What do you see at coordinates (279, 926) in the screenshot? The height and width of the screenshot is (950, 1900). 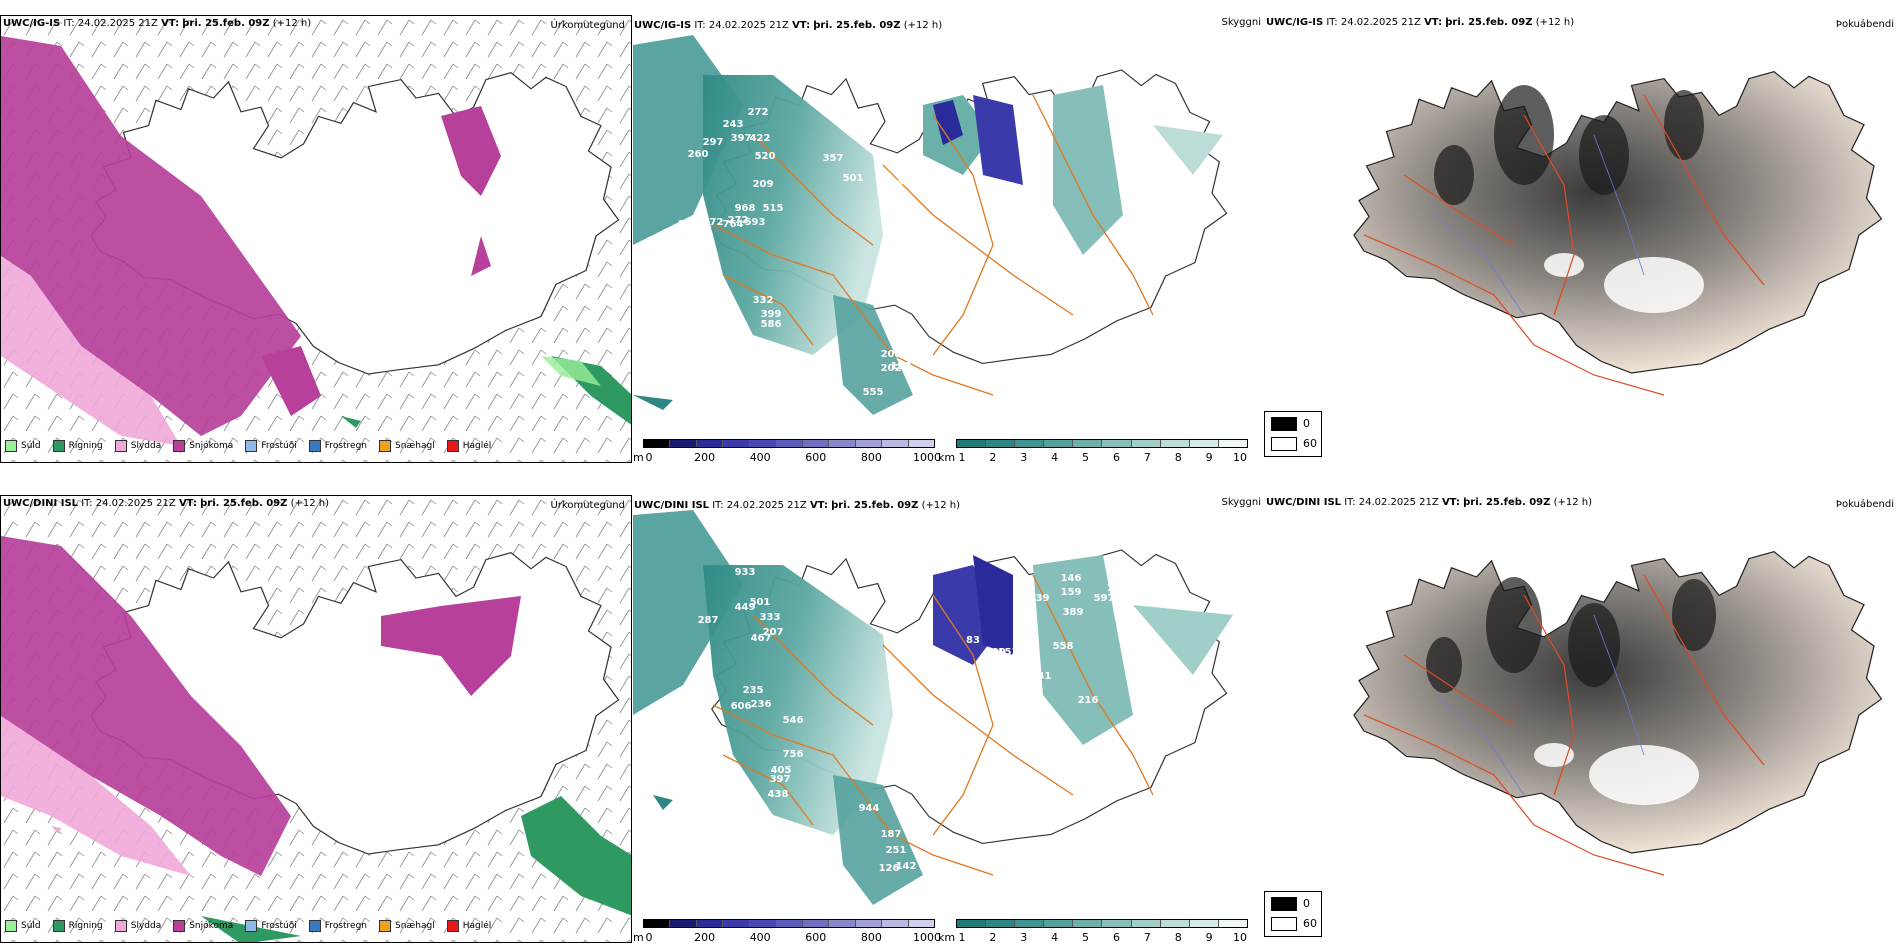 I see `legend-label: Frostúði` at bounding box center [279, 926].